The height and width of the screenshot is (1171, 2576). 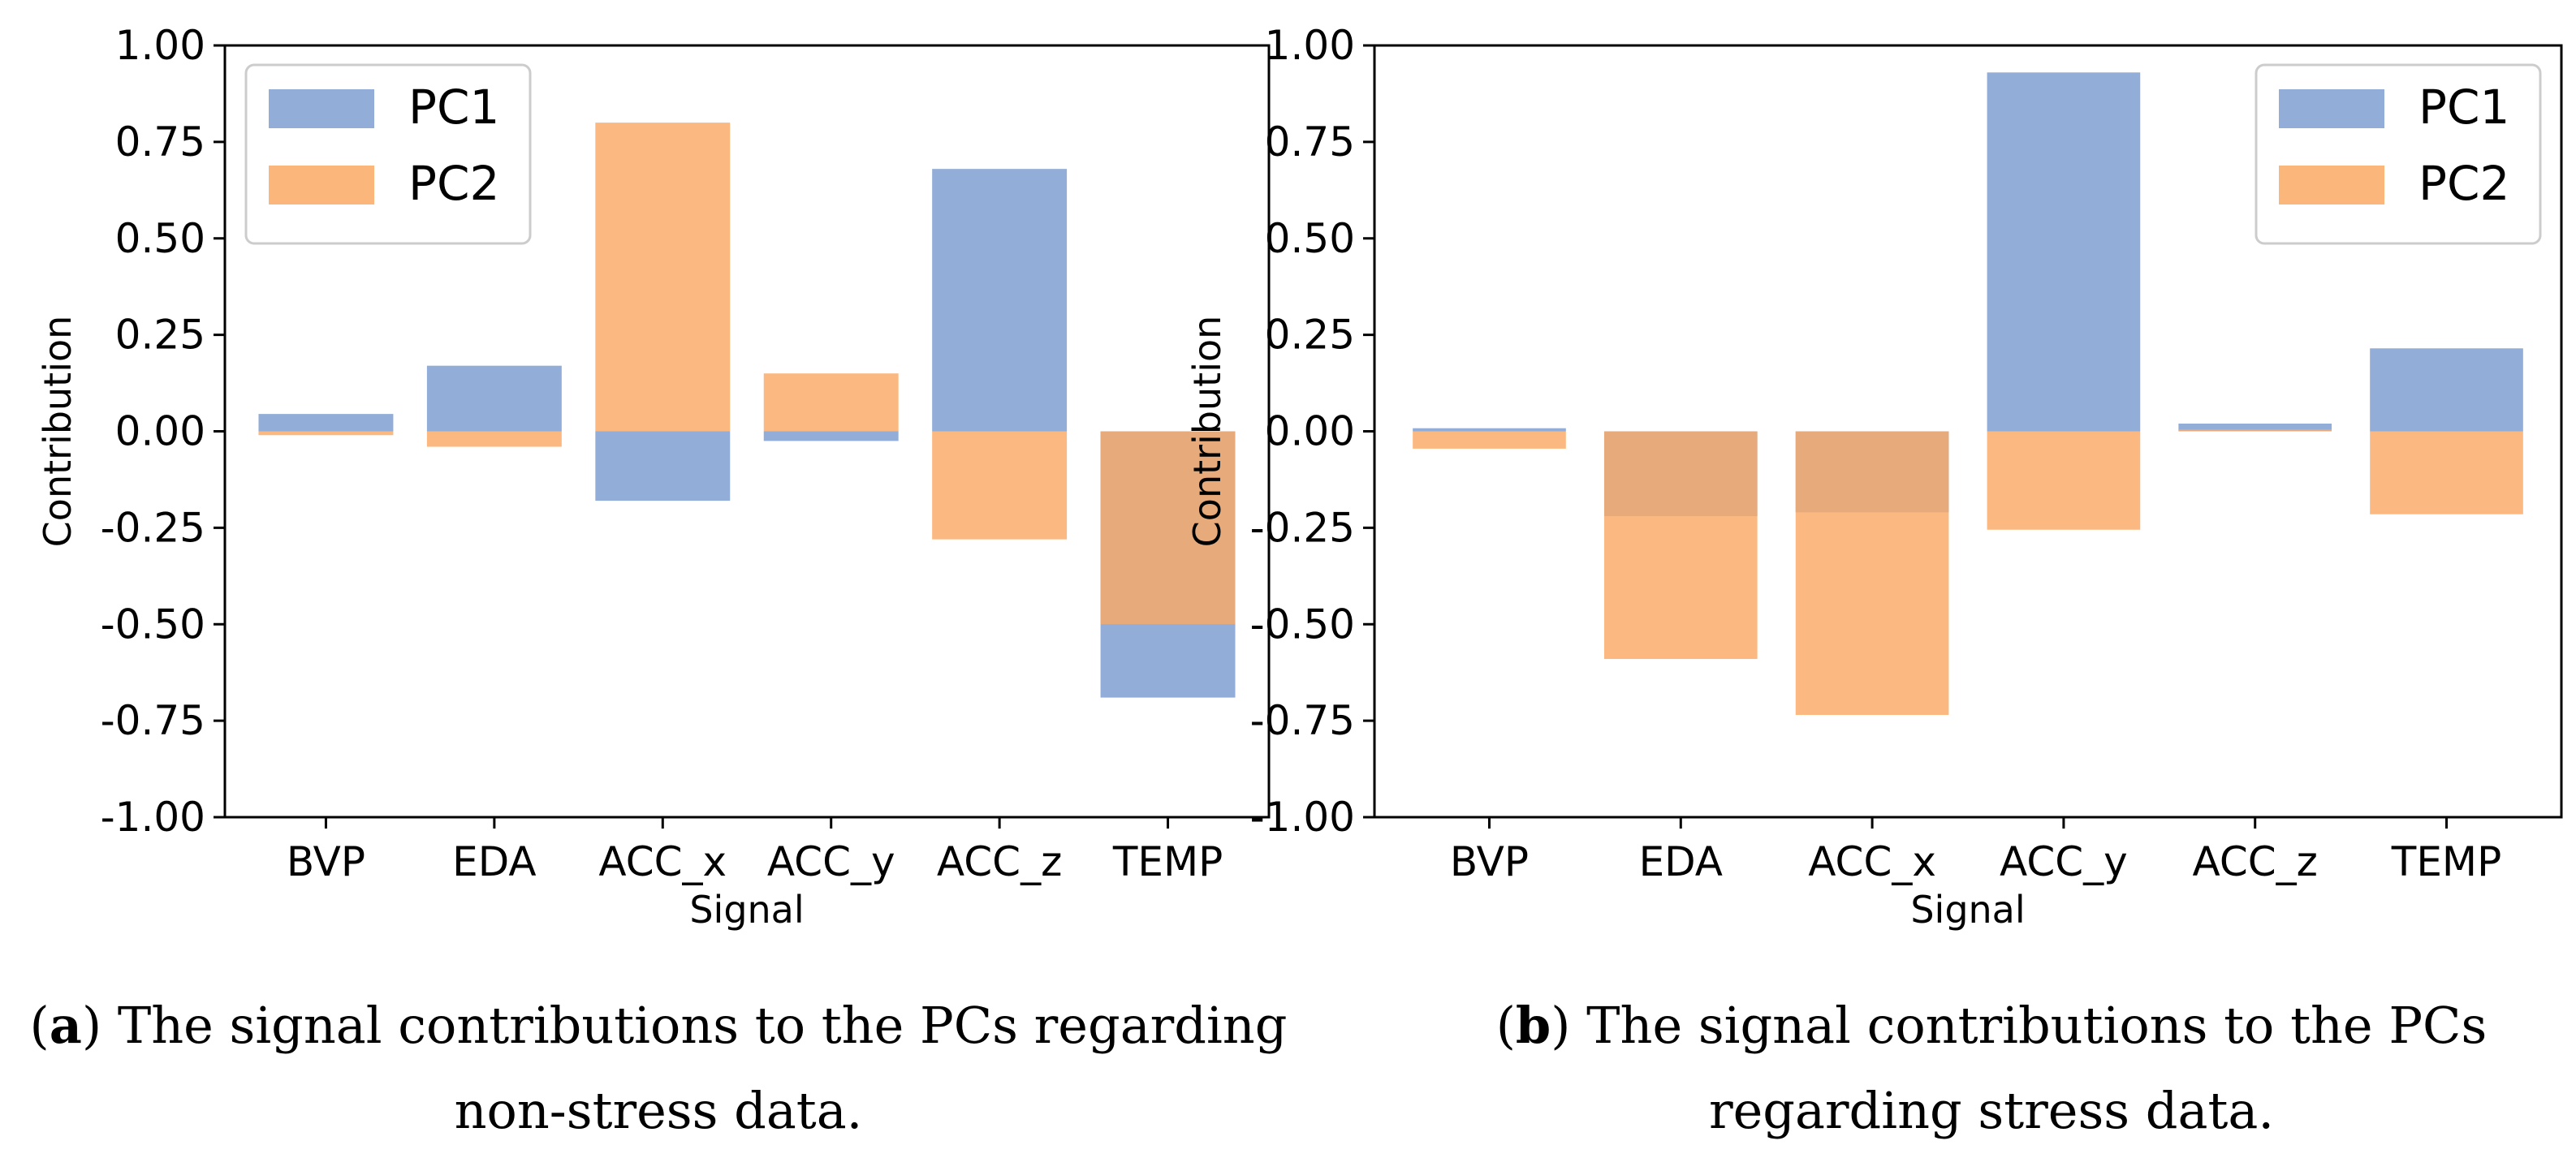 I want to click on bar-pc1-eda, so click(x=494, y=398).